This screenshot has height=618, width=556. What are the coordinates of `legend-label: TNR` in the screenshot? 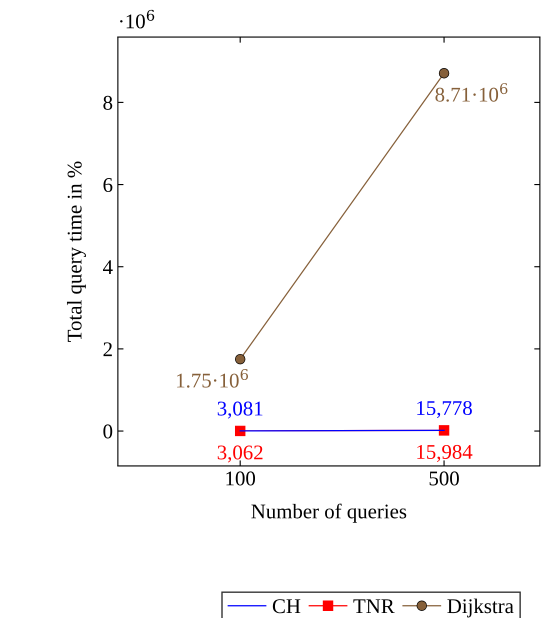 It's located at (374, 606).